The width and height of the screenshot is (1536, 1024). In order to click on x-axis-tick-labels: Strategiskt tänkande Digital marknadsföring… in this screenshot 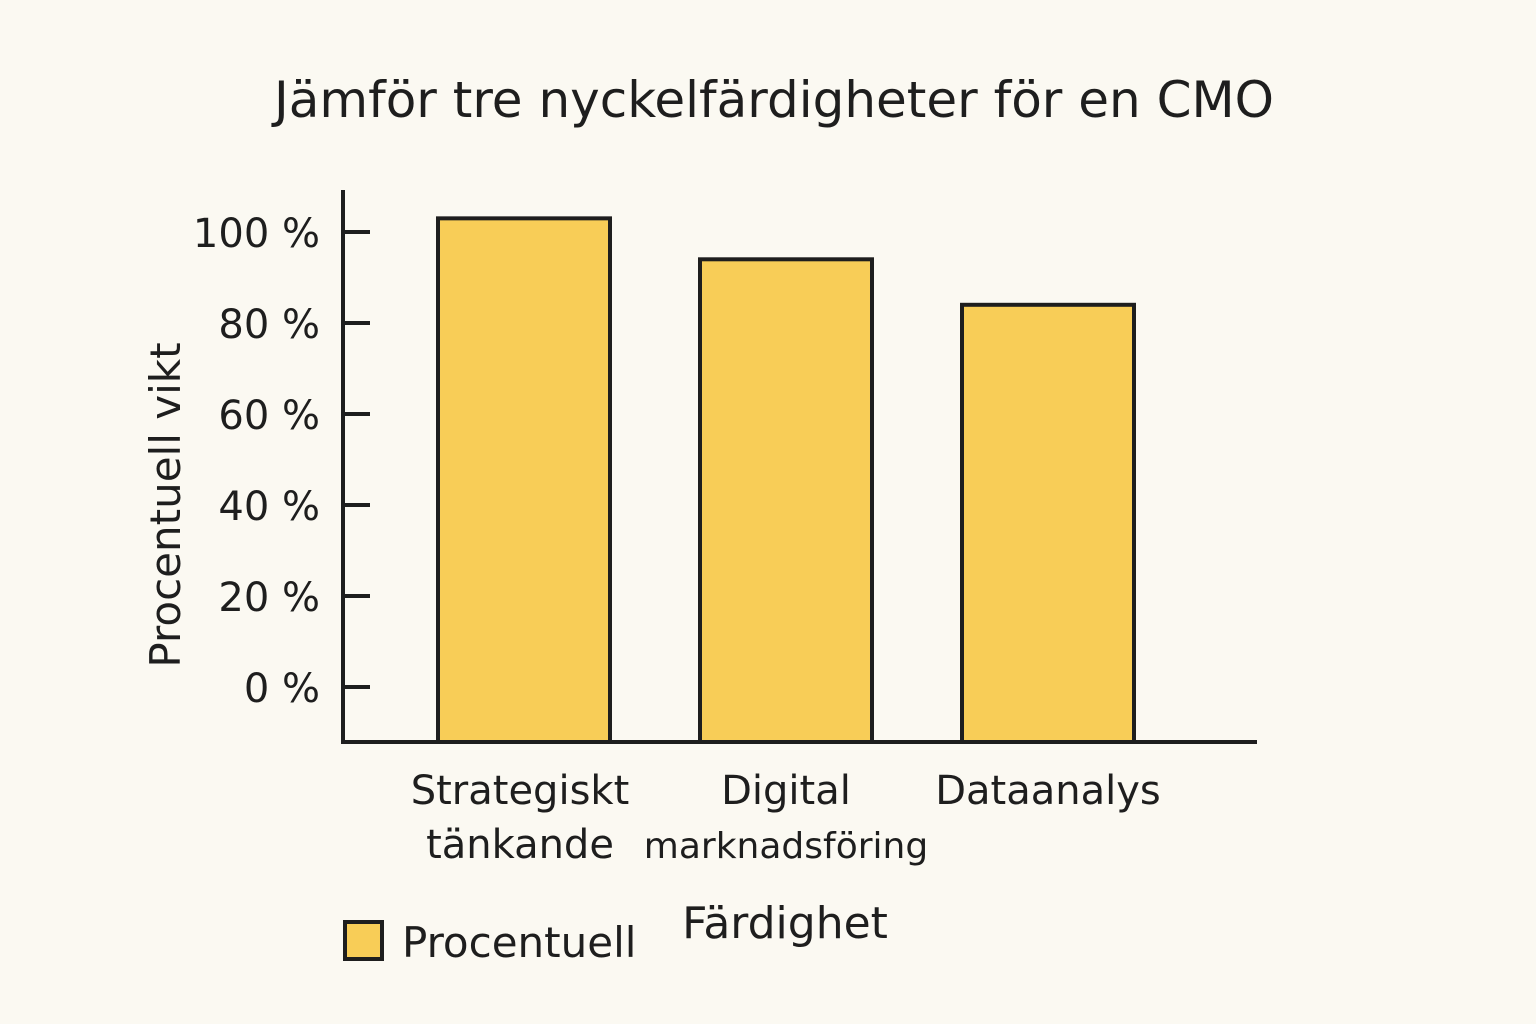, I will do `click(786, 818)`.